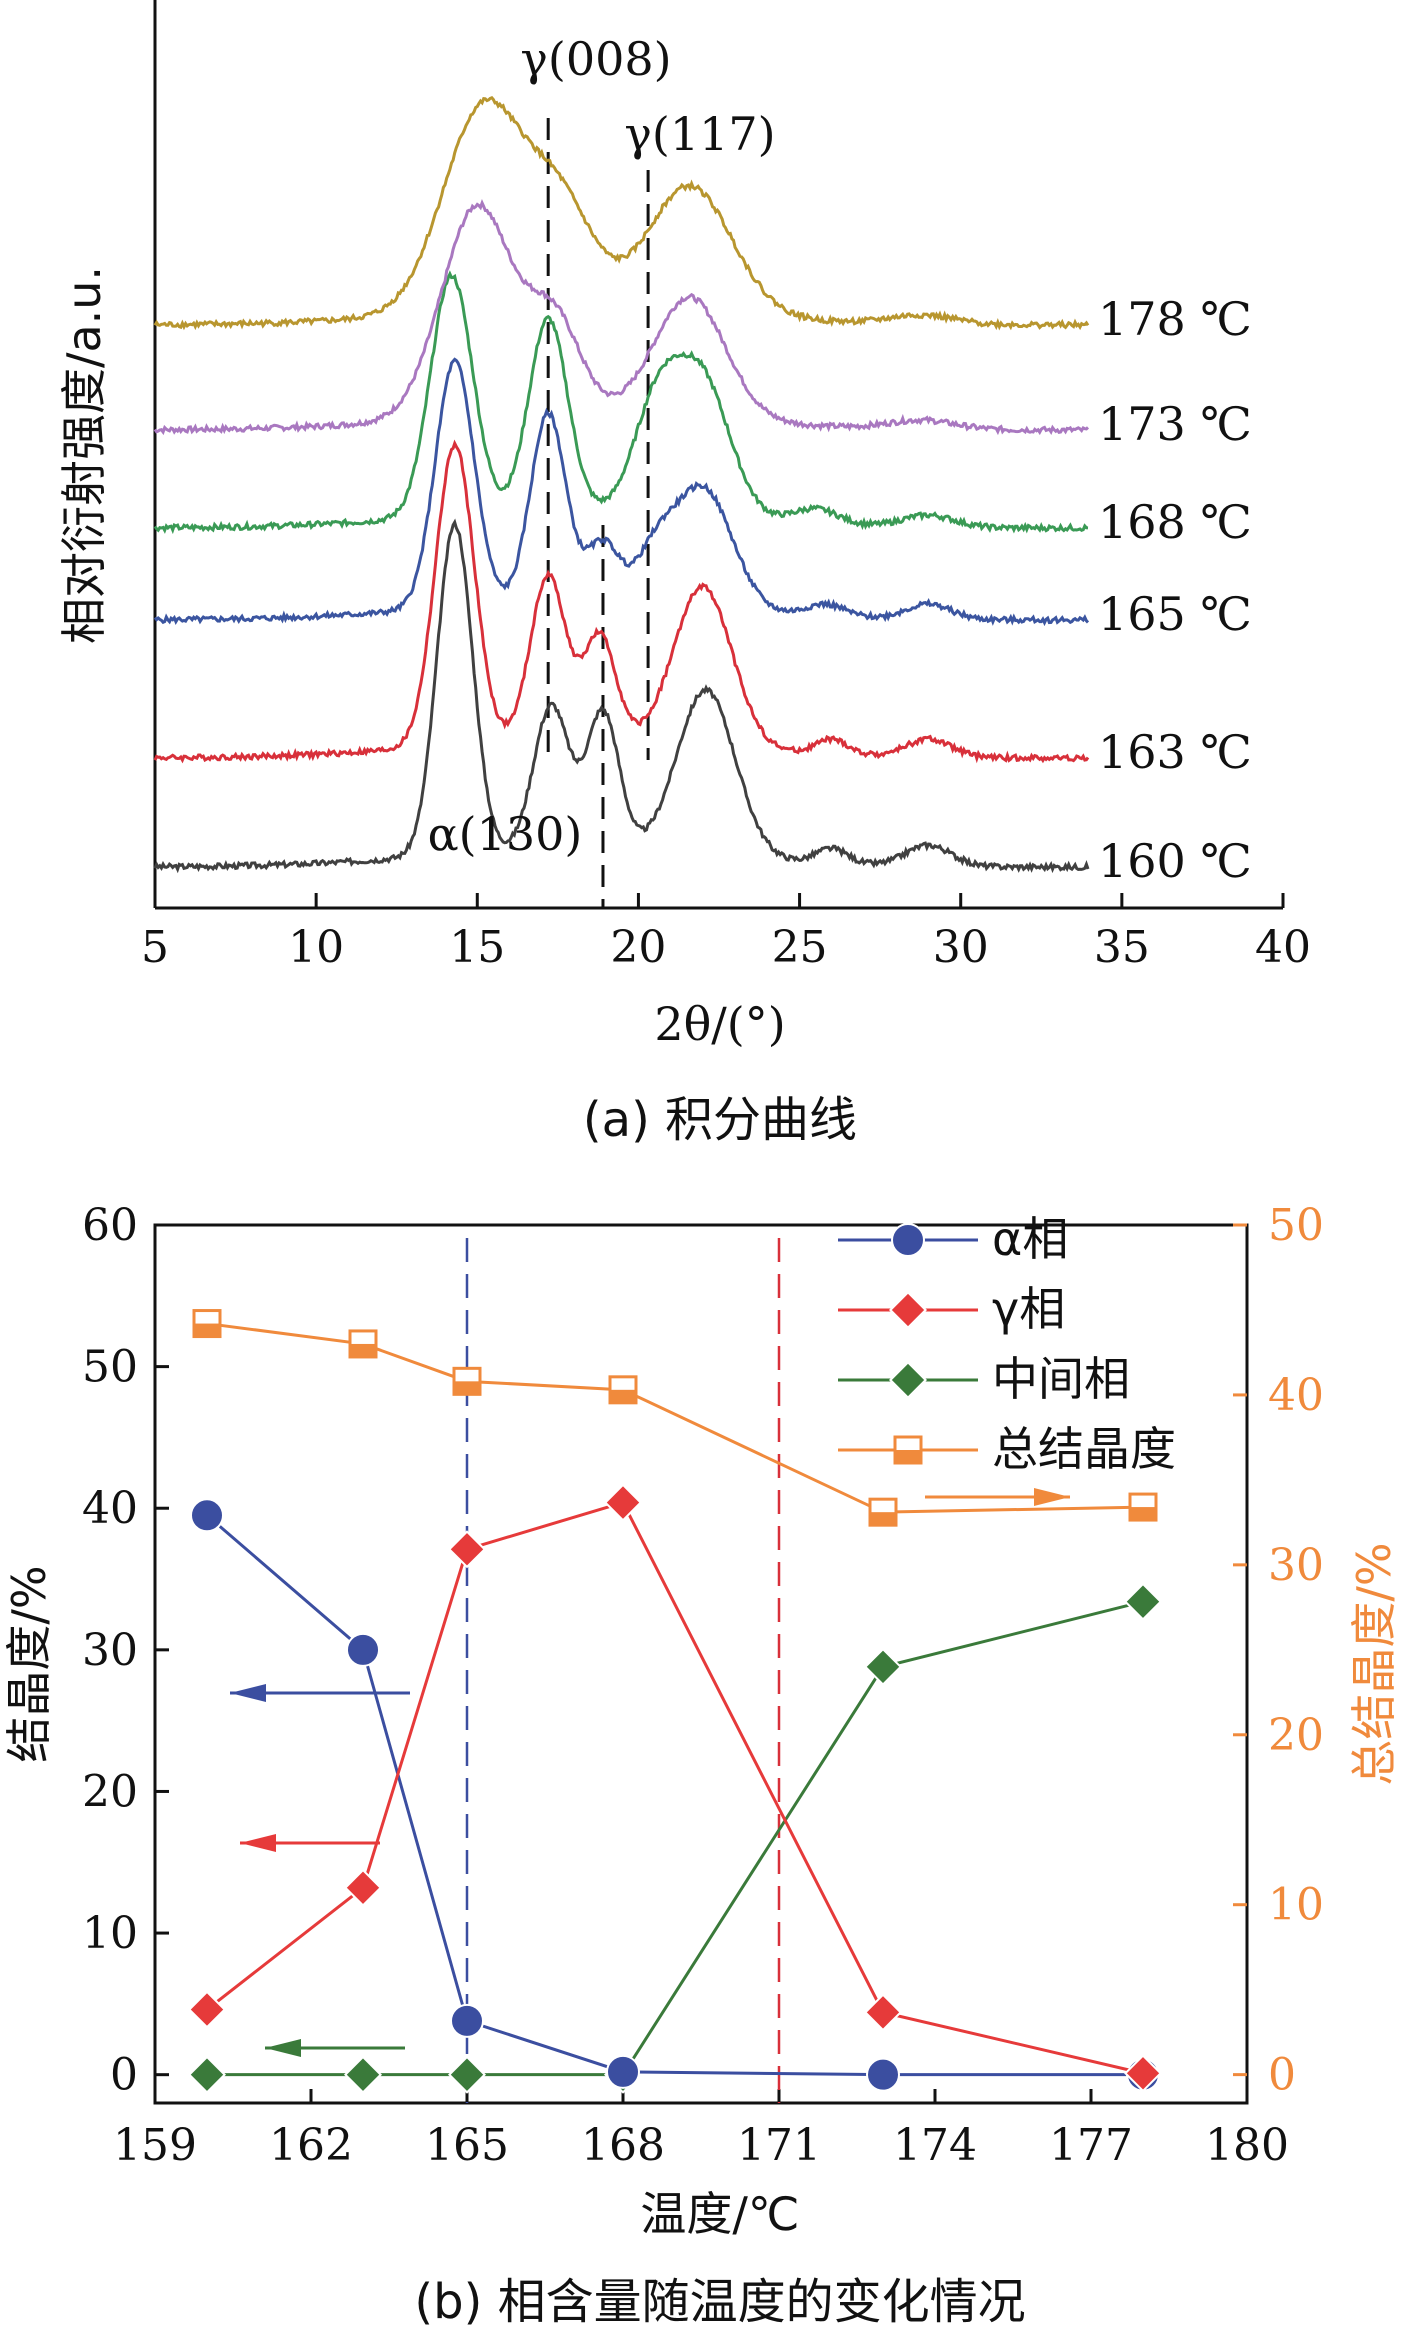 The height and width of the screenshot is (2343, 1413). I want to click on panel-b-y-label-left: 结晶度/%, so click(29, 1663).